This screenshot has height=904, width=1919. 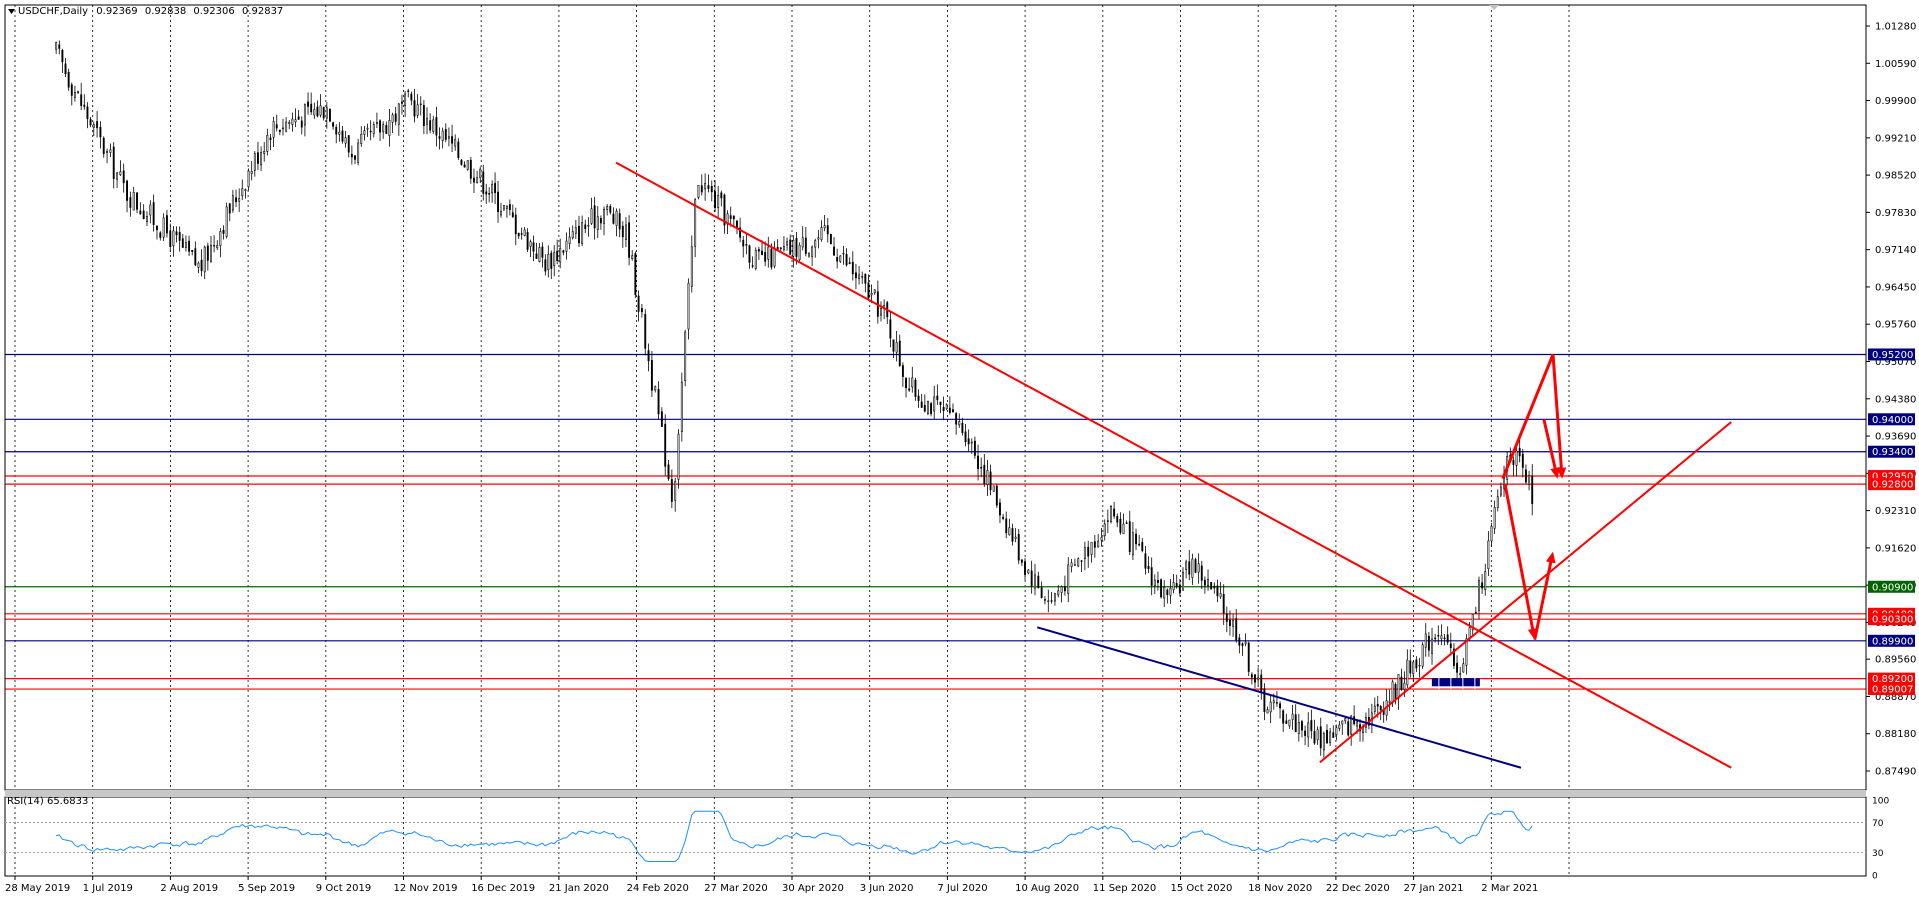 What do you see at coordinates (935, 793) in the screenshot?
I see `panel-separator` at bounding box center [935, 793].